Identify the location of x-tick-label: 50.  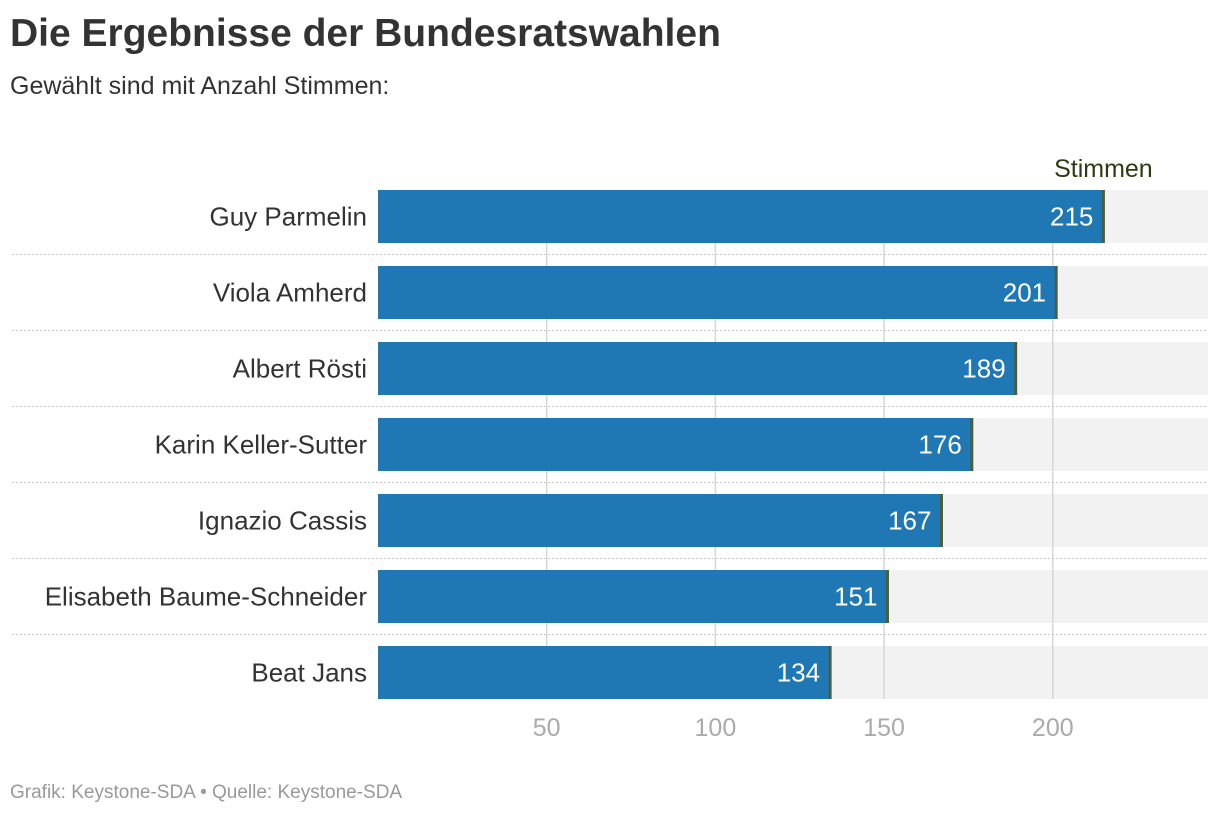
(547, 728).